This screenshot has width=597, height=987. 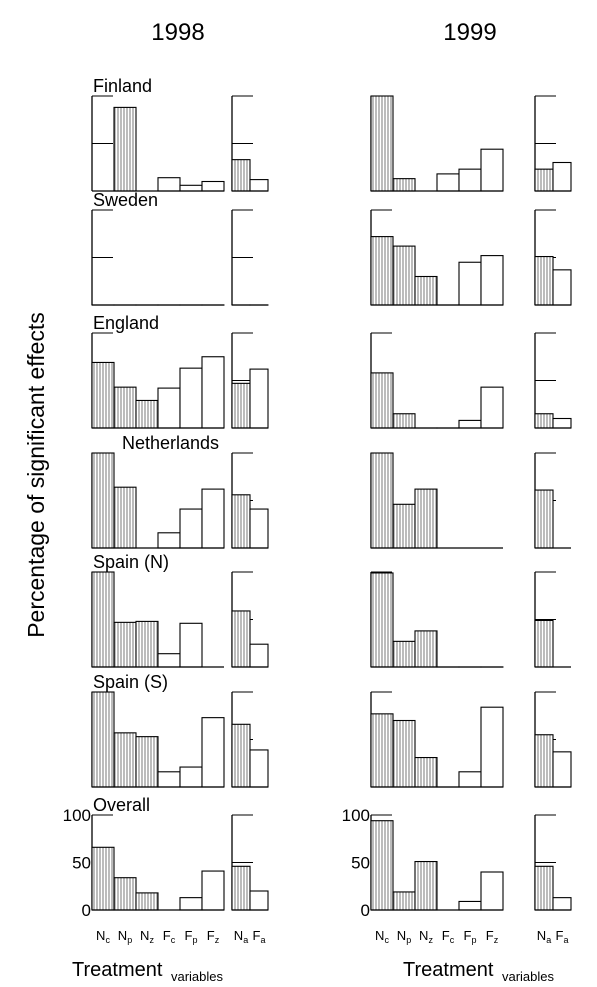 I want to click on x-tick-label: Np, so click(x=404, y=936).